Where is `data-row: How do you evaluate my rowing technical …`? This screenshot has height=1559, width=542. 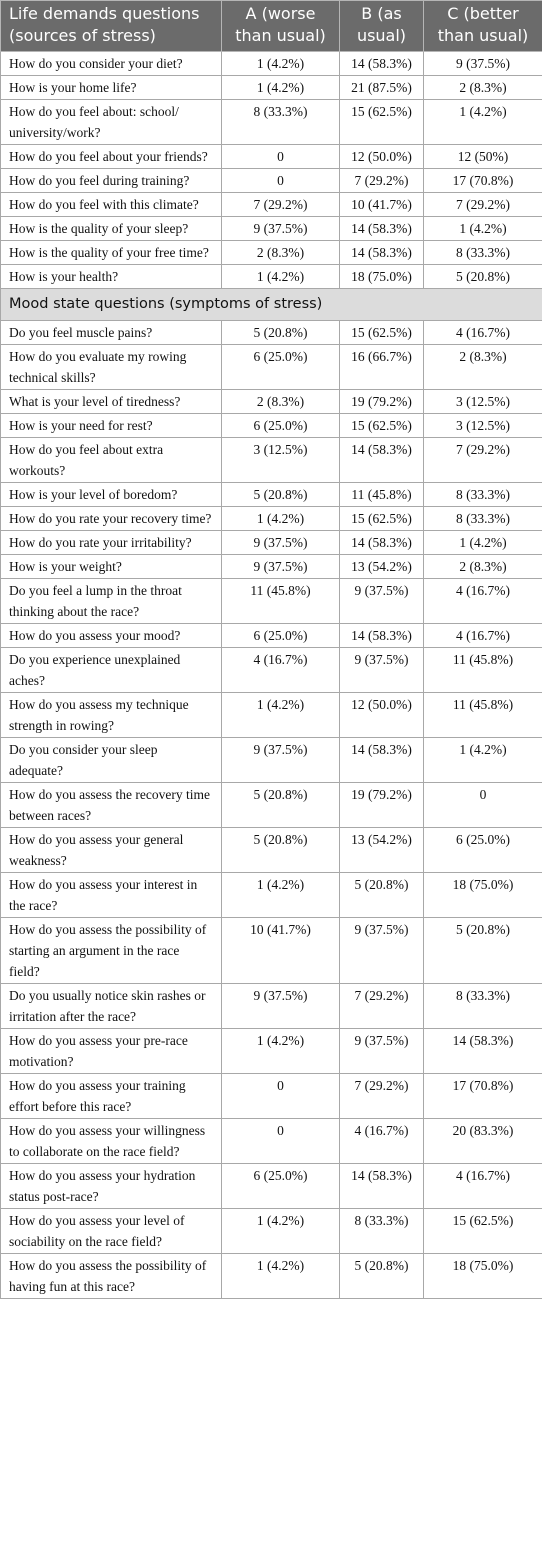
data-row: How do you evaluate my rowing technical … is located at coordinates (271, 367).